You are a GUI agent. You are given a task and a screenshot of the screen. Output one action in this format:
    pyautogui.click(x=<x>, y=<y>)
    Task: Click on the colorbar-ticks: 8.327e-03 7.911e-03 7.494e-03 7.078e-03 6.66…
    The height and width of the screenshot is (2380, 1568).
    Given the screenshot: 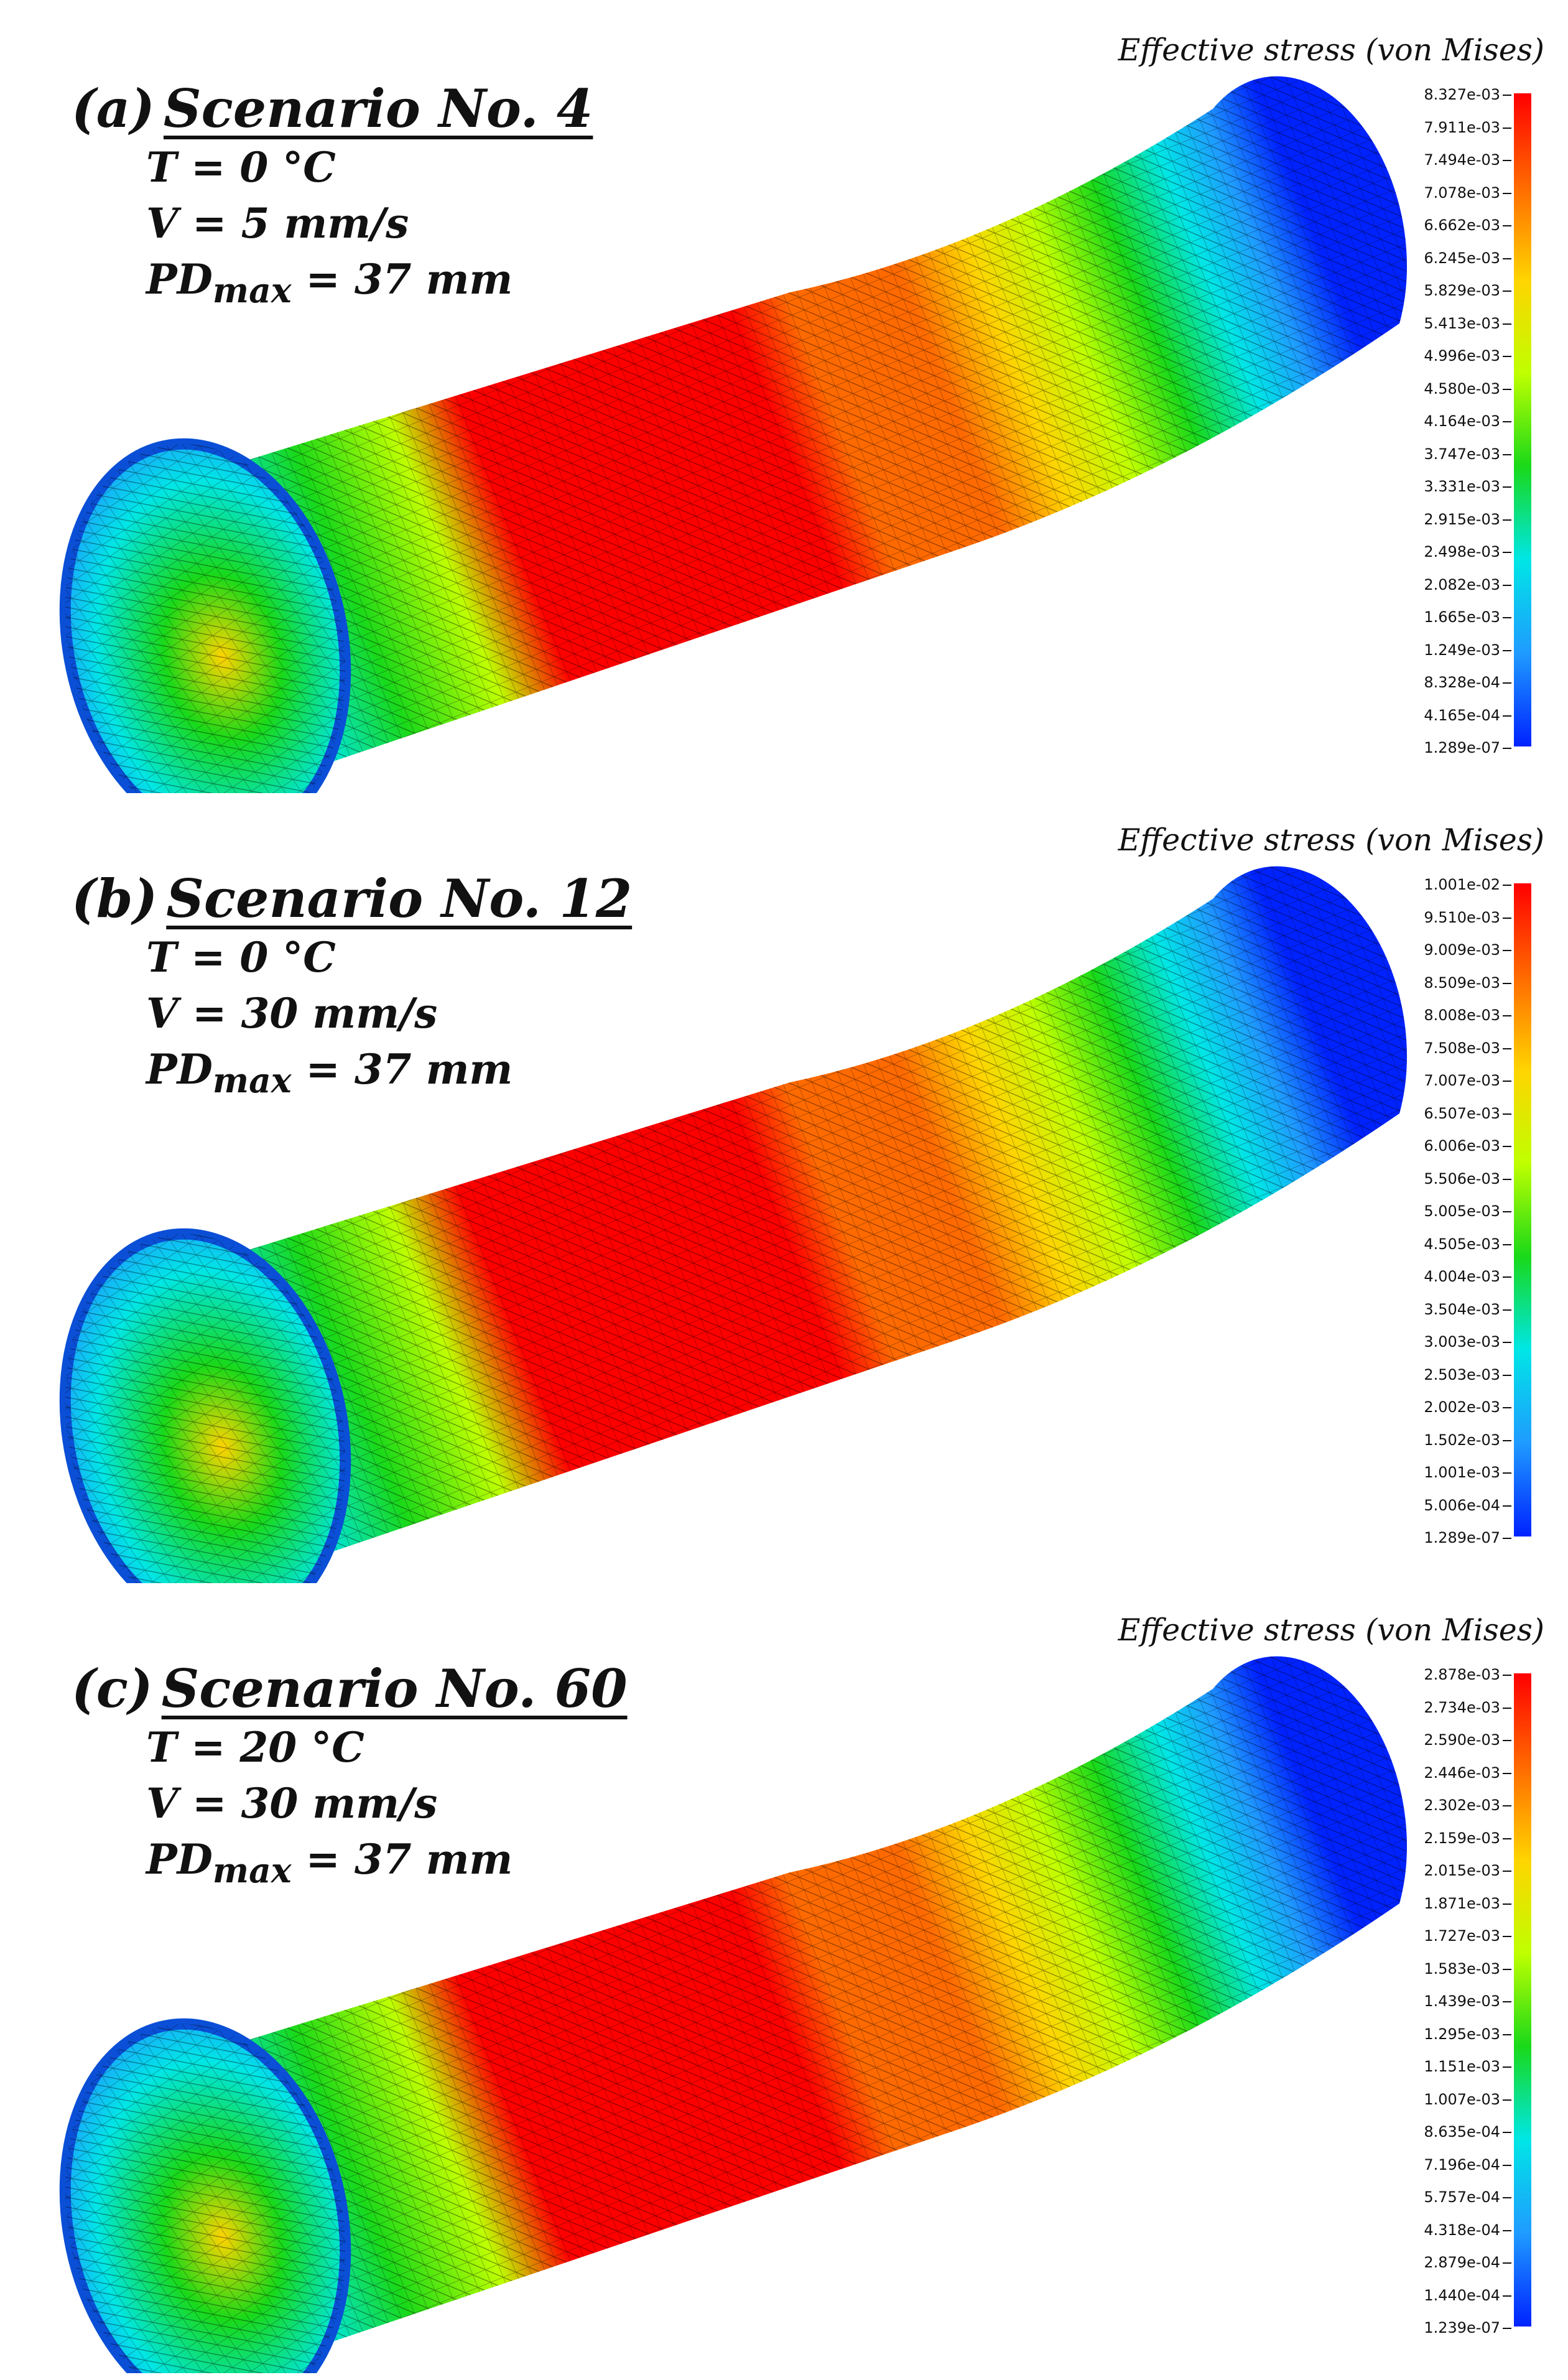 What is the action you would take?
    pyautogui.click(x=1452, y=422)
    